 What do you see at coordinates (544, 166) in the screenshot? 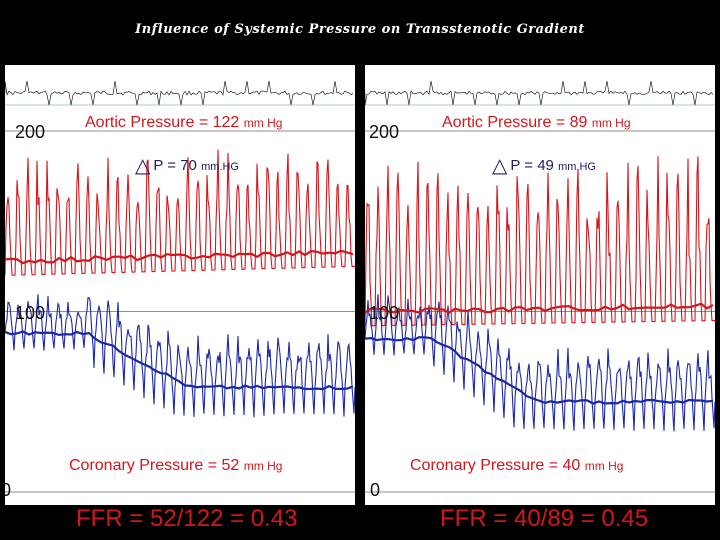
I see `delta-pressure-label: △ P = 49 mm.HG` at bounding box center [544, 166].